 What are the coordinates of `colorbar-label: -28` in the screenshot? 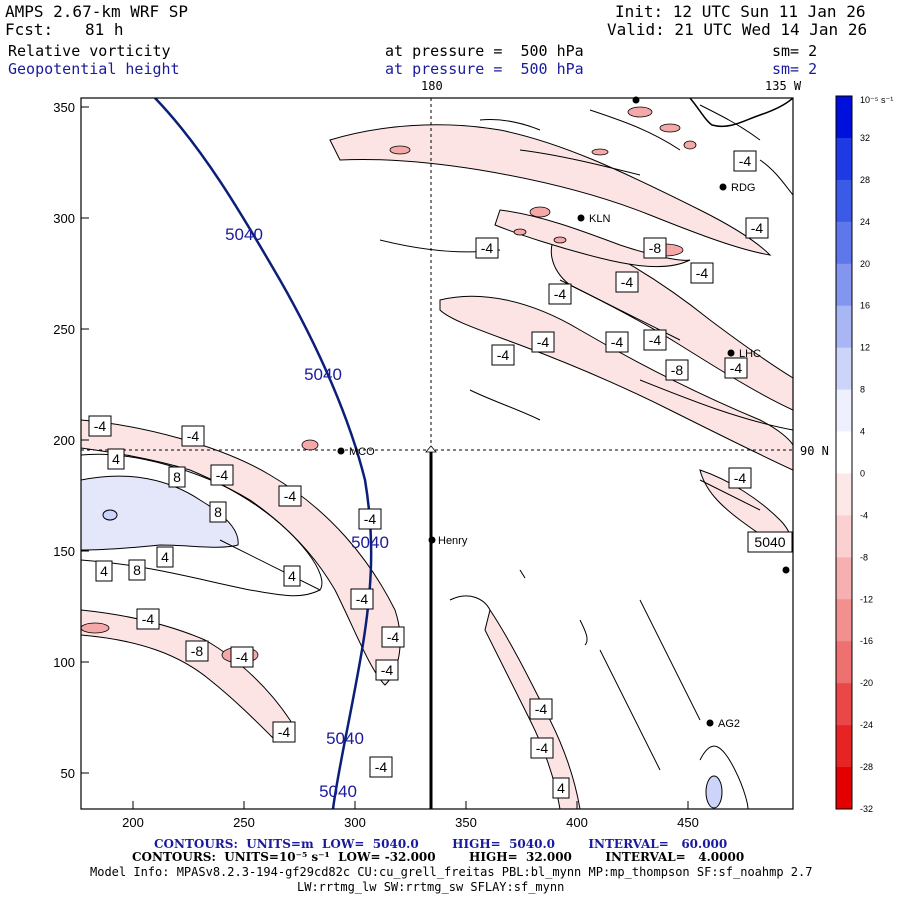 It's located at (866, 767).